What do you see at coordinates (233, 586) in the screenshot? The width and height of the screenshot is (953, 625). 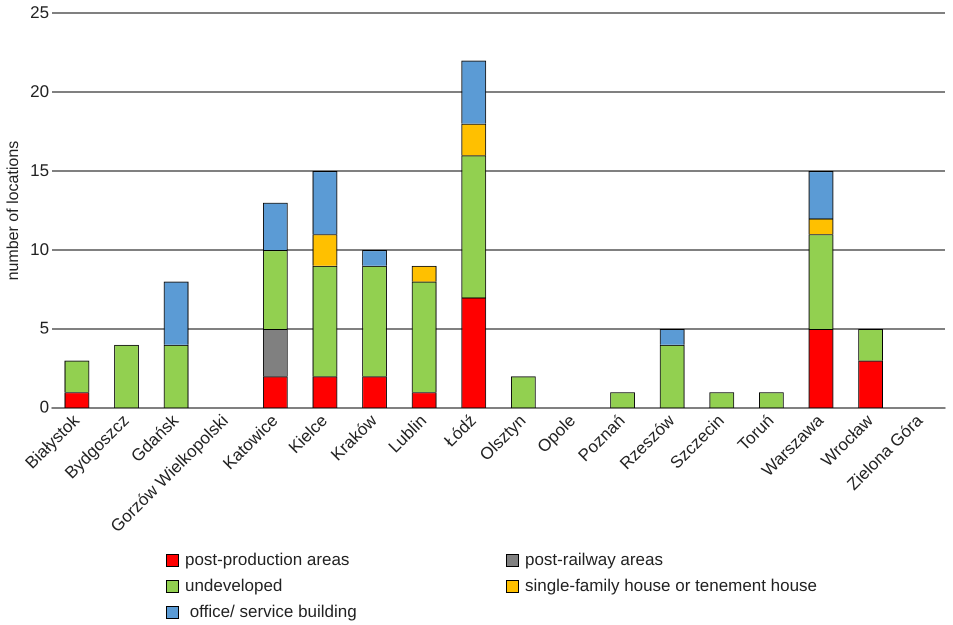 I see `legend-label: undeveloped` at bounding box center [233, 586].